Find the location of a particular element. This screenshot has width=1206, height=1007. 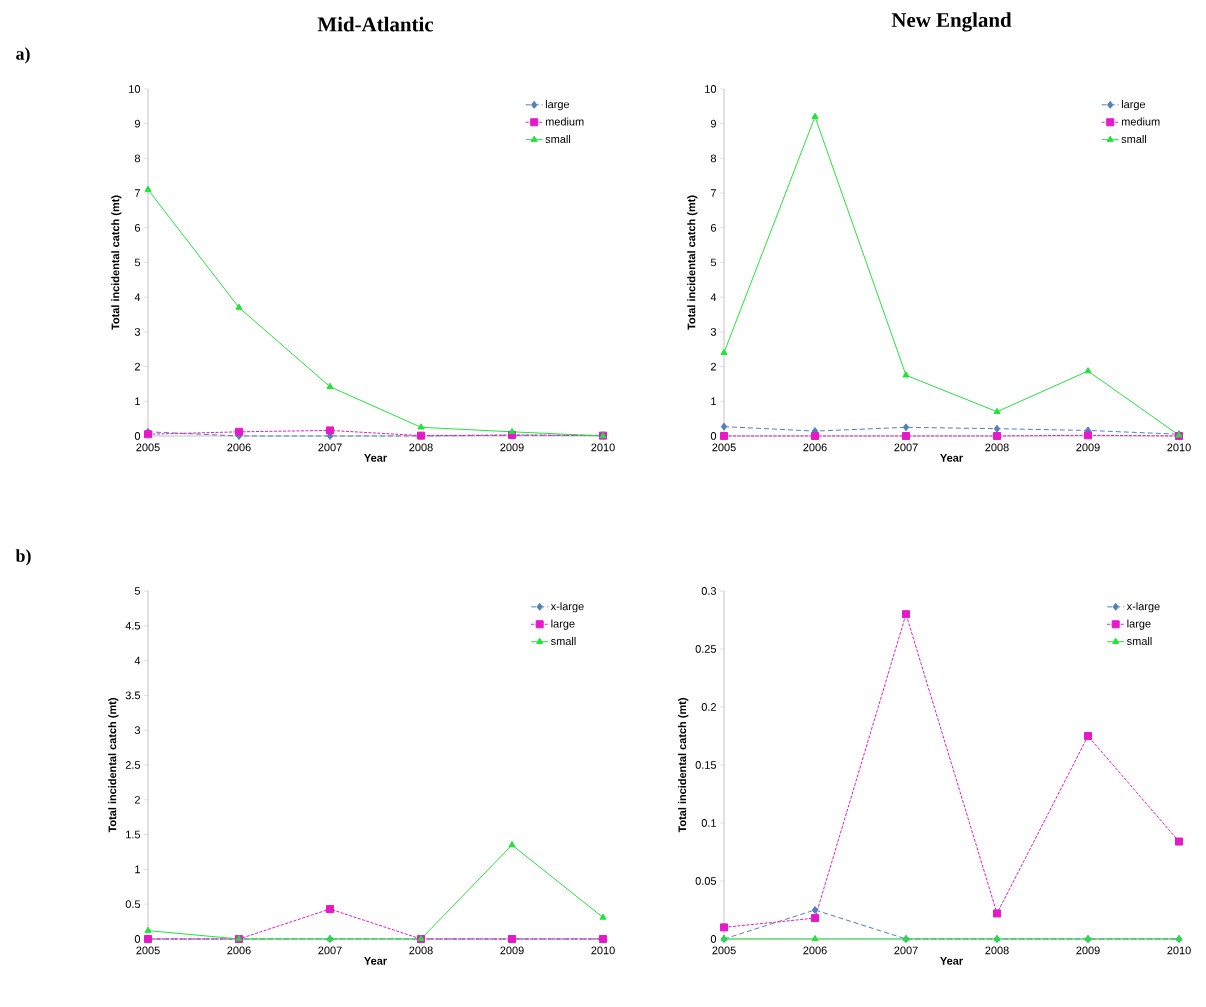

text: b) is located at coordinates (23, 557).